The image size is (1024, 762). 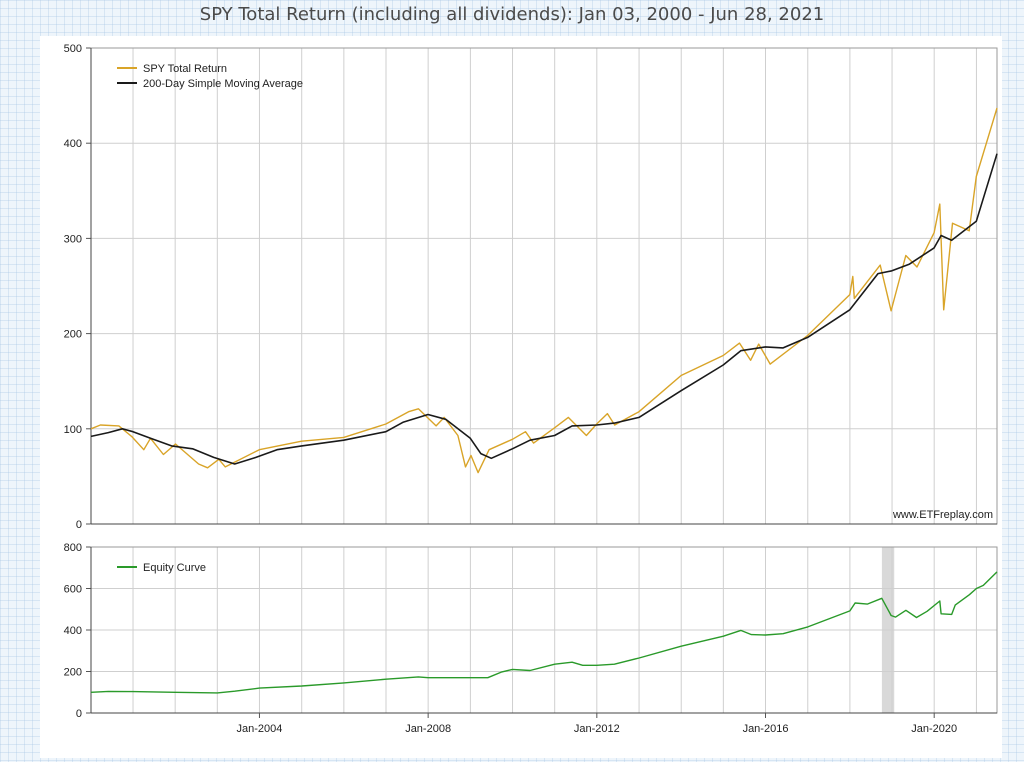 What do you see at coordinates (73, 590) in the screenshot?
I see `y-tick-label: 600` at bounding box center [73, 590].